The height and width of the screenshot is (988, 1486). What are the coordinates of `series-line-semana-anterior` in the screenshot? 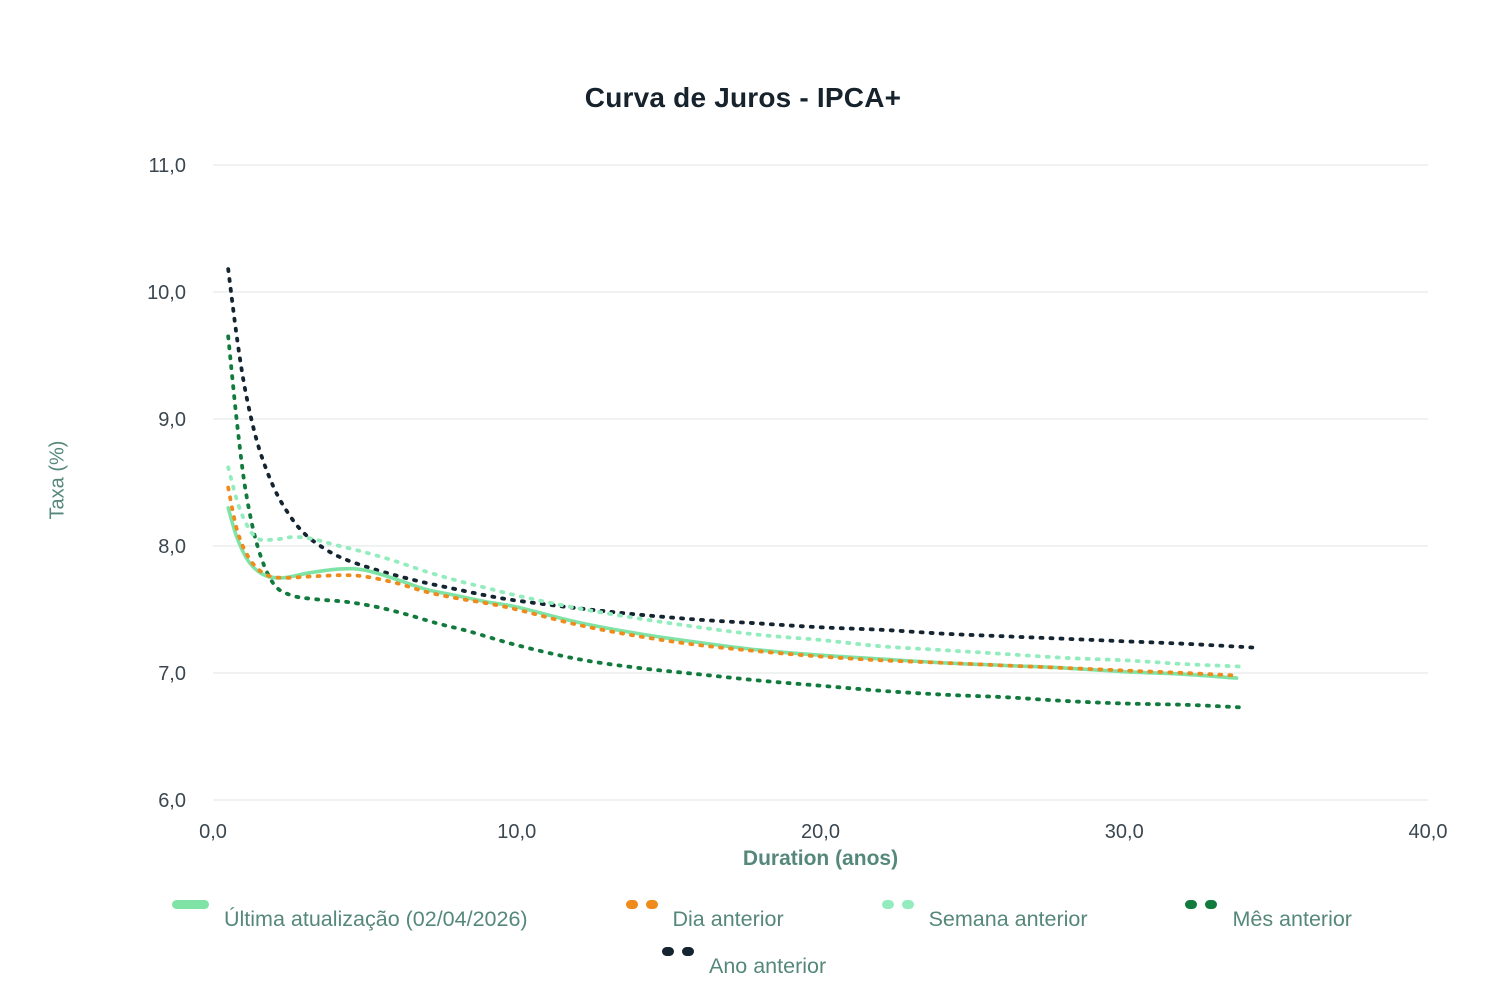 It's located at (737, 567).